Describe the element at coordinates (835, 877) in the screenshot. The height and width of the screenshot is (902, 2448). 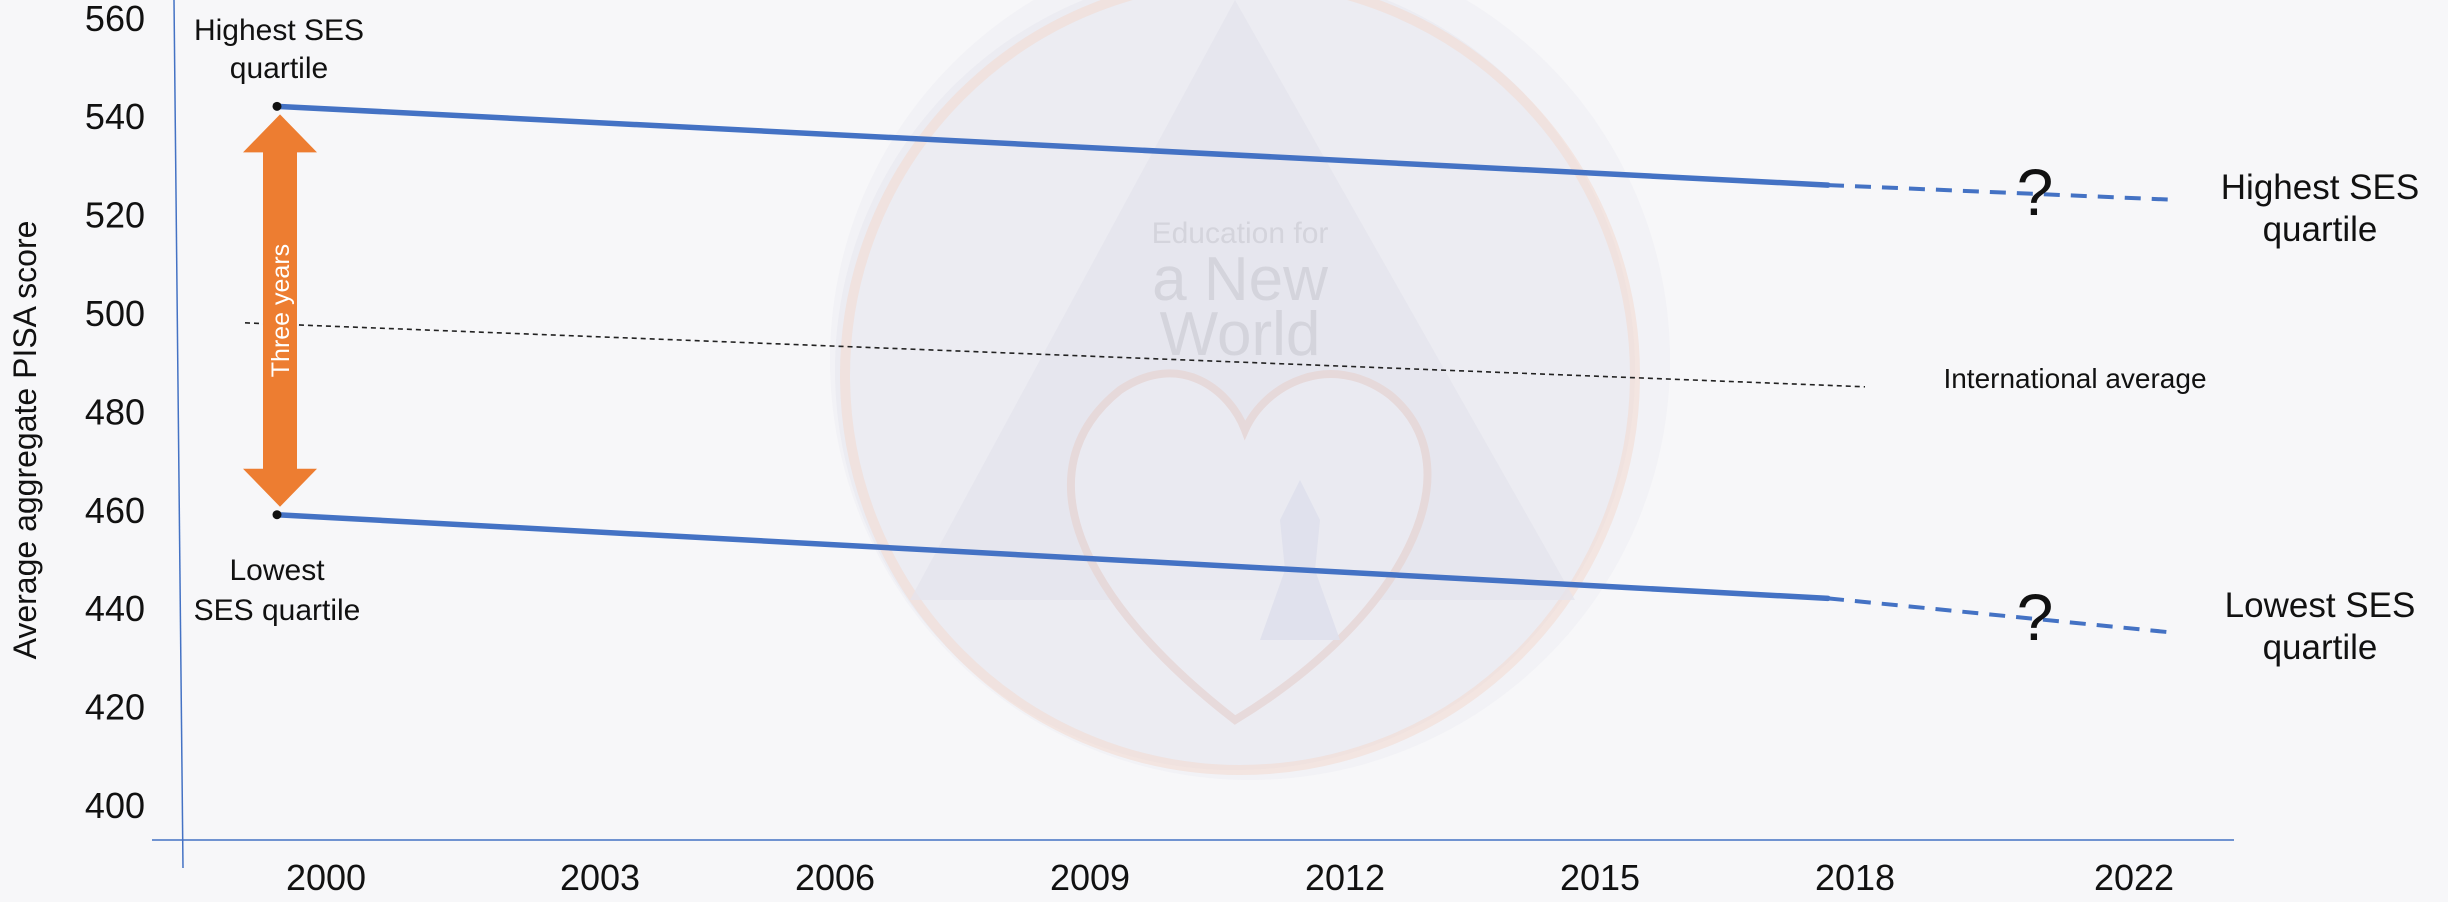
I see `x-tick-label: 2006` at that location.